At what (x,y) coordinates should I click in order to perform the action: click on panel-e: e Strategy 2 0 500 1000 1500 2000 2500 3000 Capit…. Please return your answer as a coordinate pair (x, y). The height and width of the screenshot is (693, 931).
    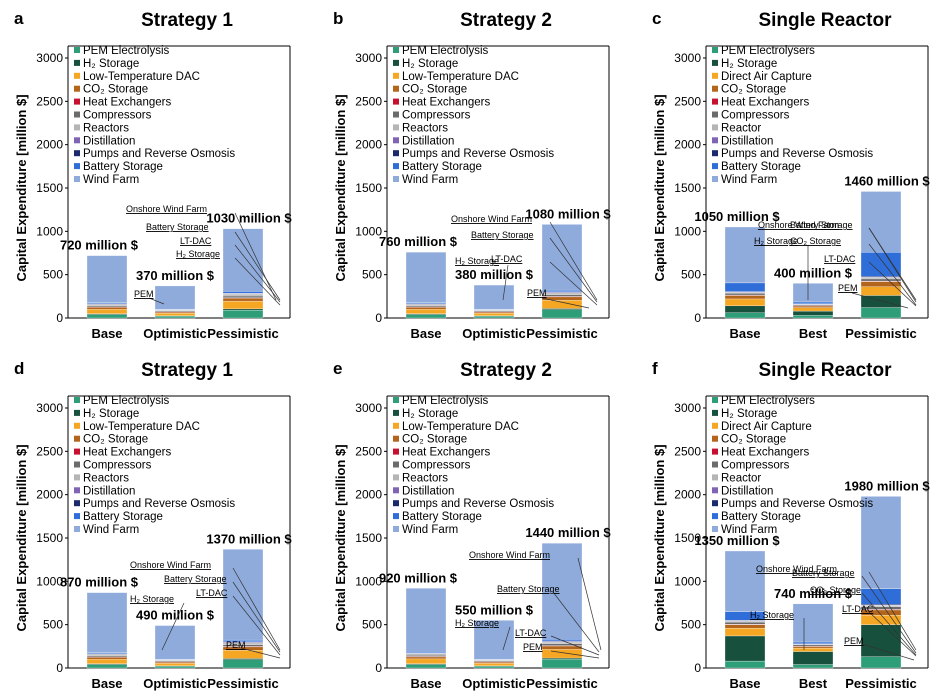
    Looking at the image, I should click on (472, 525).